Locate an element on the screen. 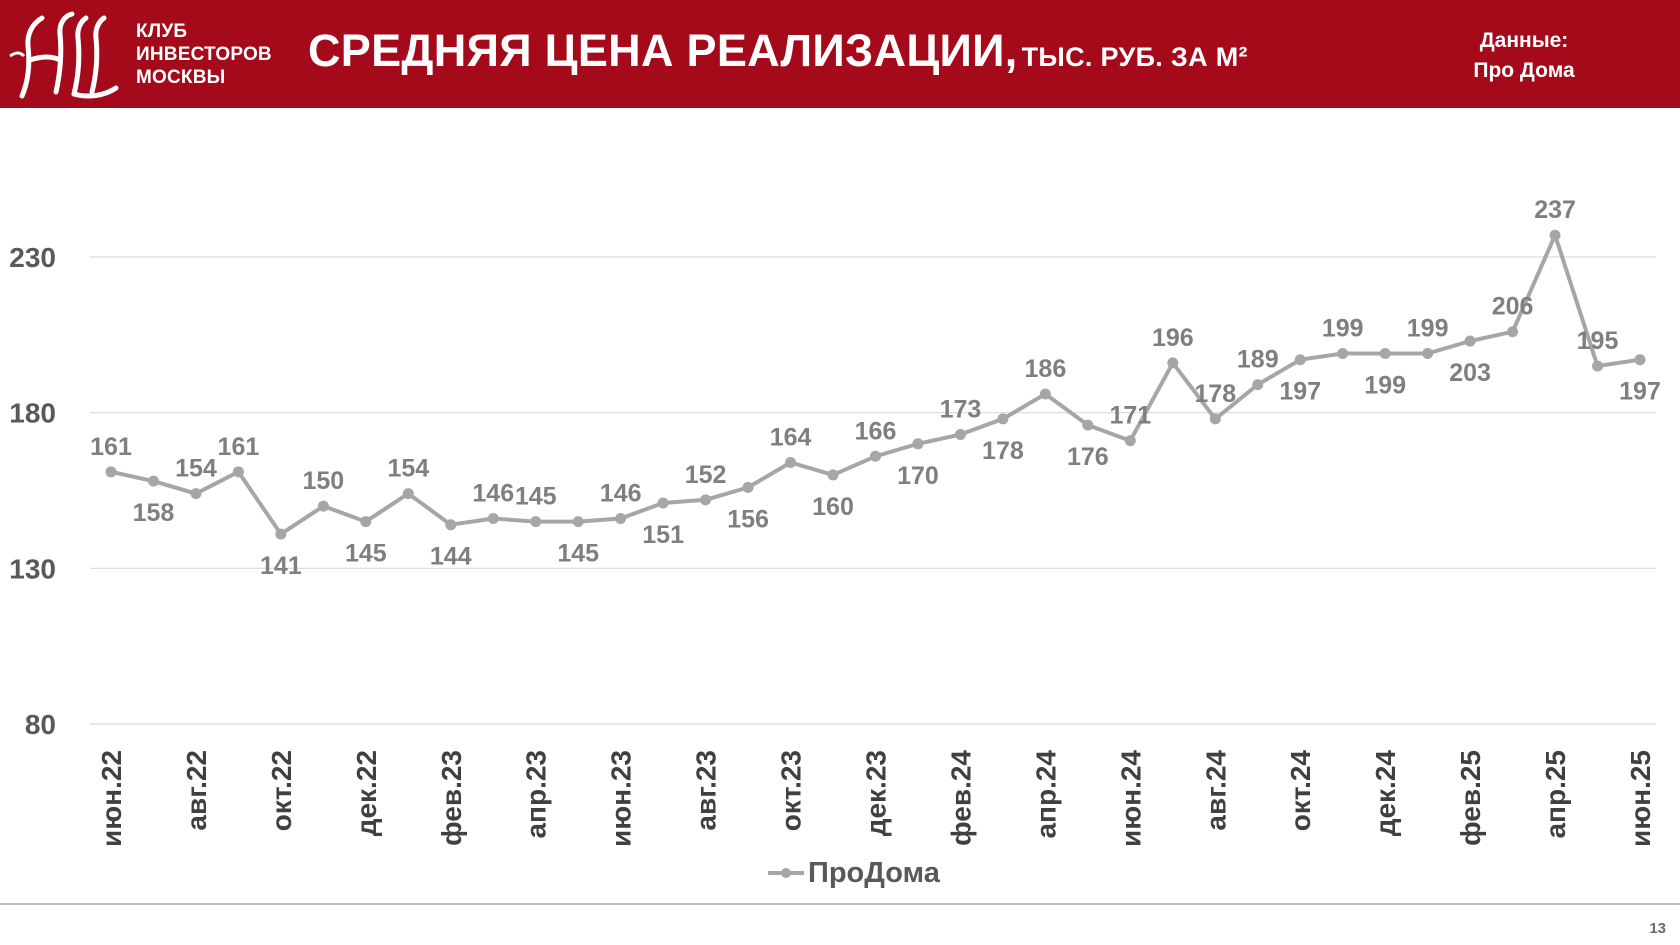  x-tick-label: окт.22 is located at coordinates (281, 790).